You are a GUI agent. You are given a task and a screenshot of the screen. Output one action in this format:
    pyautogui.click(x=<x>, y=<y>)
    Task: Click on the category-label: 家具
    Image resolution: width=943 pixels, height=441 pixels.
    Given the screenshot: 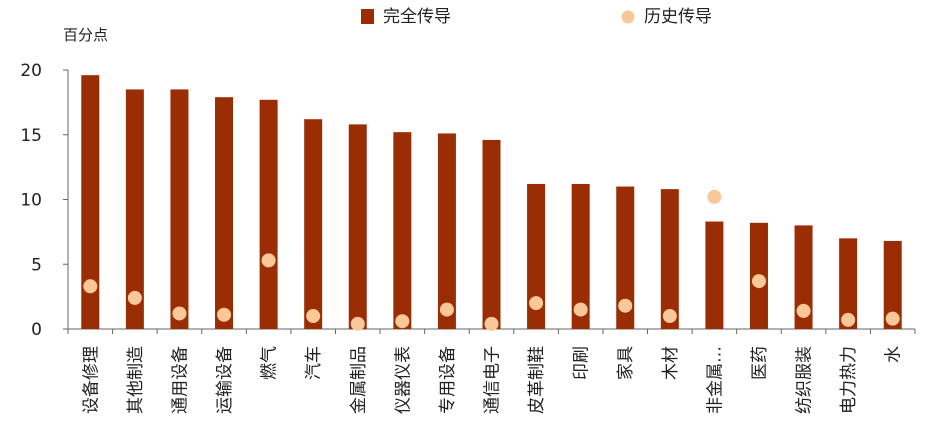 What is the action you would take?
    pyautogui.click(x=626, y=363)
    